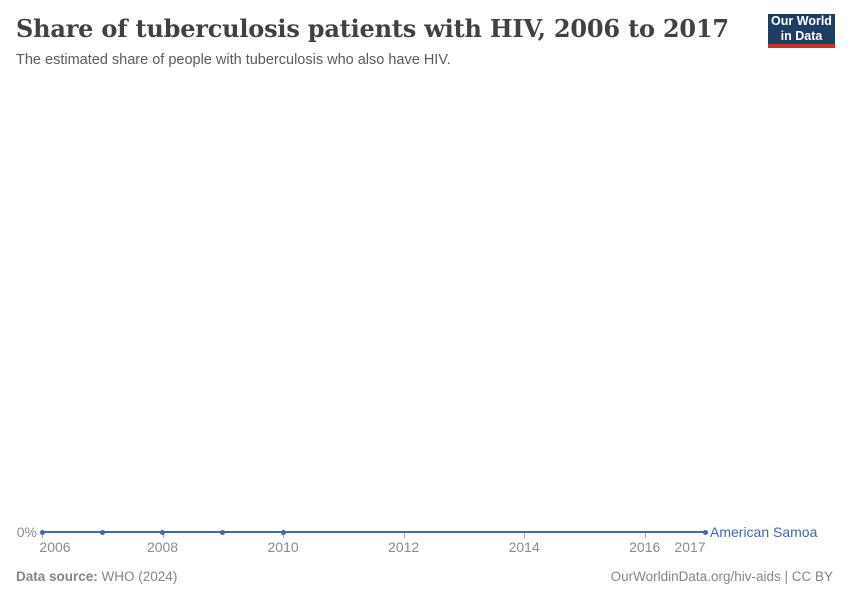 This screenshot has width=850, height=600. I want to click on data-source-prefix: Data source:, so click(57, 576).